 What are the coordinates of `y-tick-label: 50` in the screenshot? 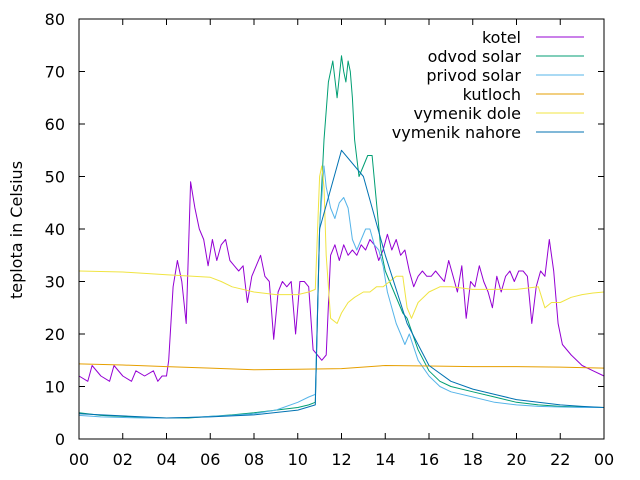 It's located at (55, 177).